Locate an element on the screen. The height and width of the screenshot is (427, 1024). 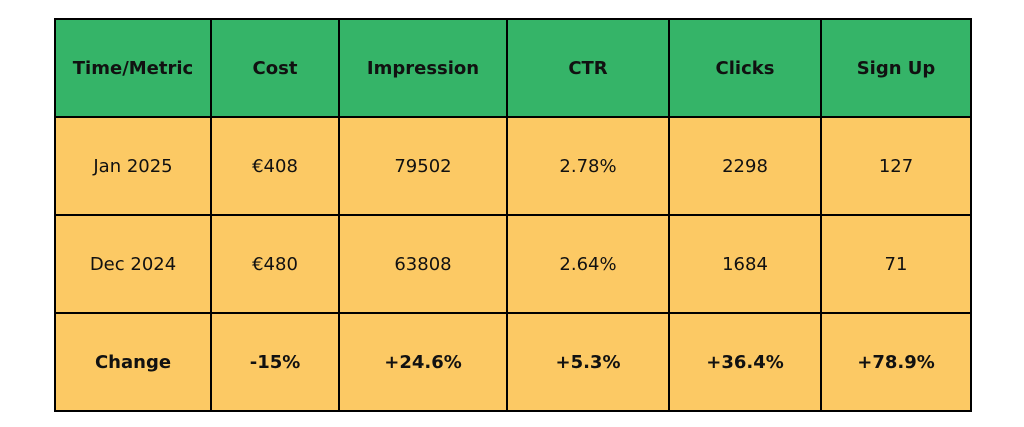
table-cell: €480 is located at coordinates (275, 264).